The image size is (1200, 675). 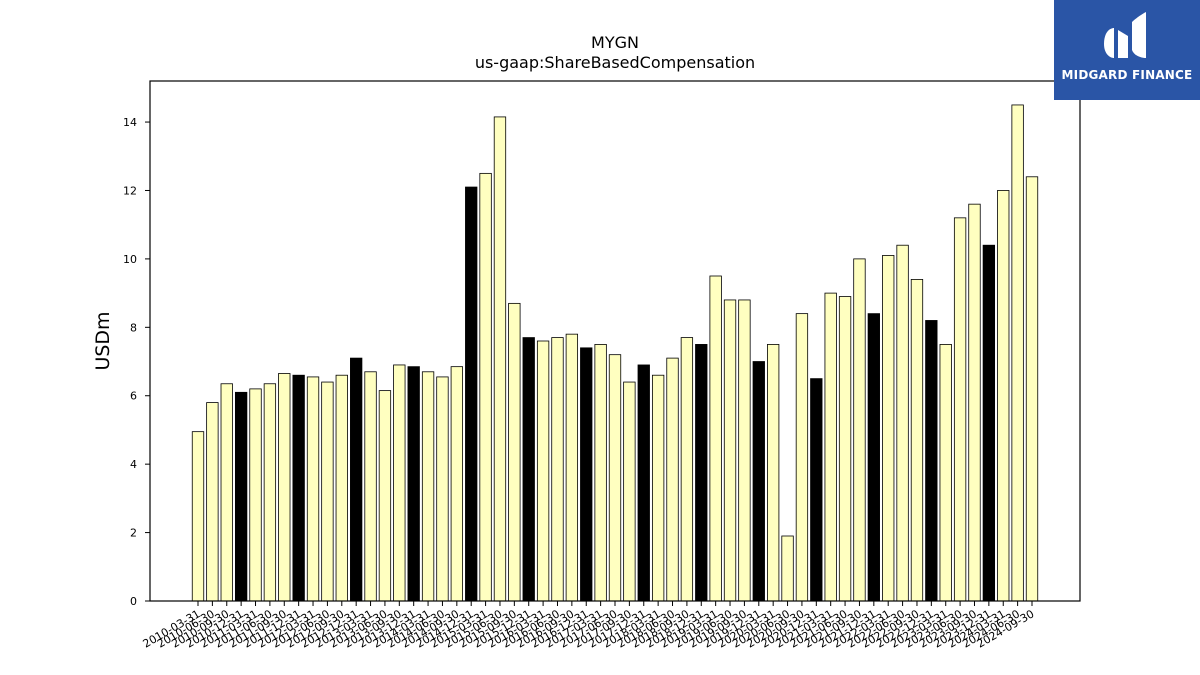 What do you see at coordinates (130, 190) in the screenshot?
I see `y-tick-label: 12` at bounding box center [130, 190].